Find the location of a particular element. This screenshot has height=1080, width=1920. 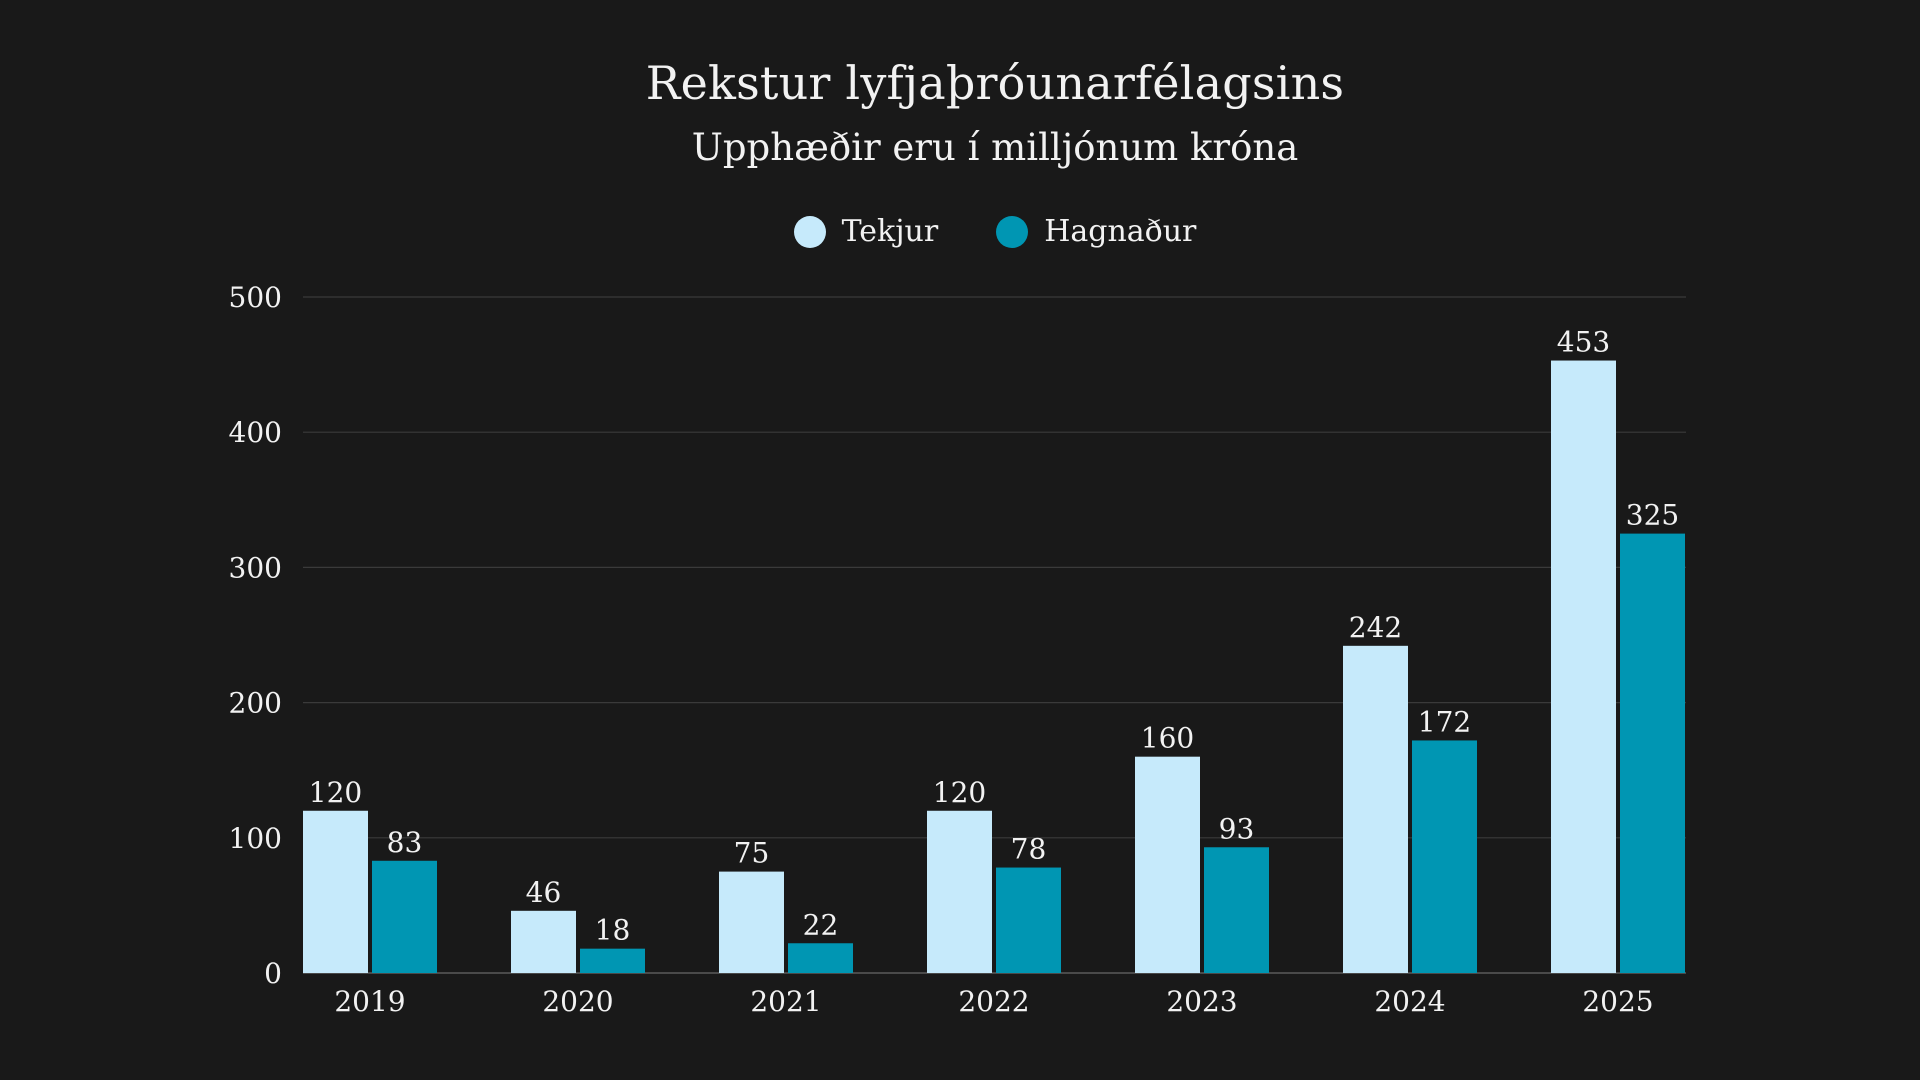

data-label: 75 is located at coordinates (752, 853).